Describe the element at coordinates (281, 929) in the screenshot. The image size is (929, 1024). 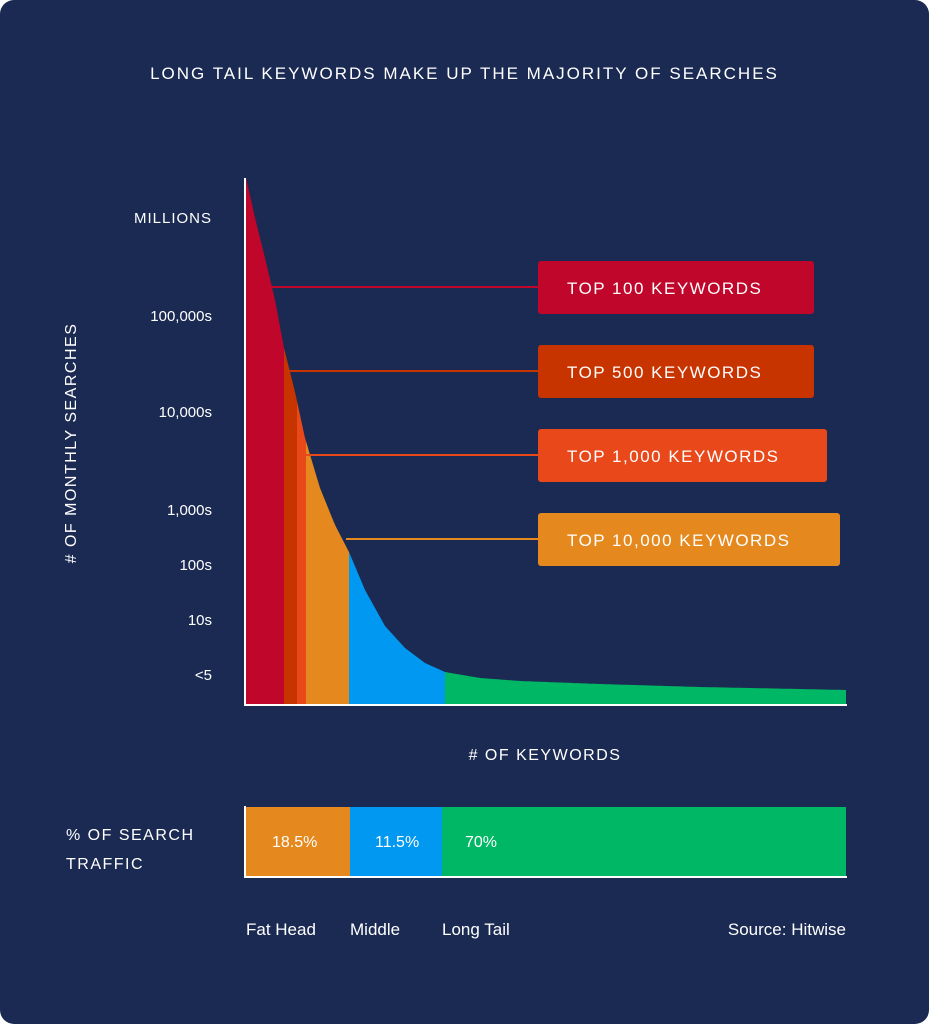
I see `category-label-fat-head: Fat Head` at that location.